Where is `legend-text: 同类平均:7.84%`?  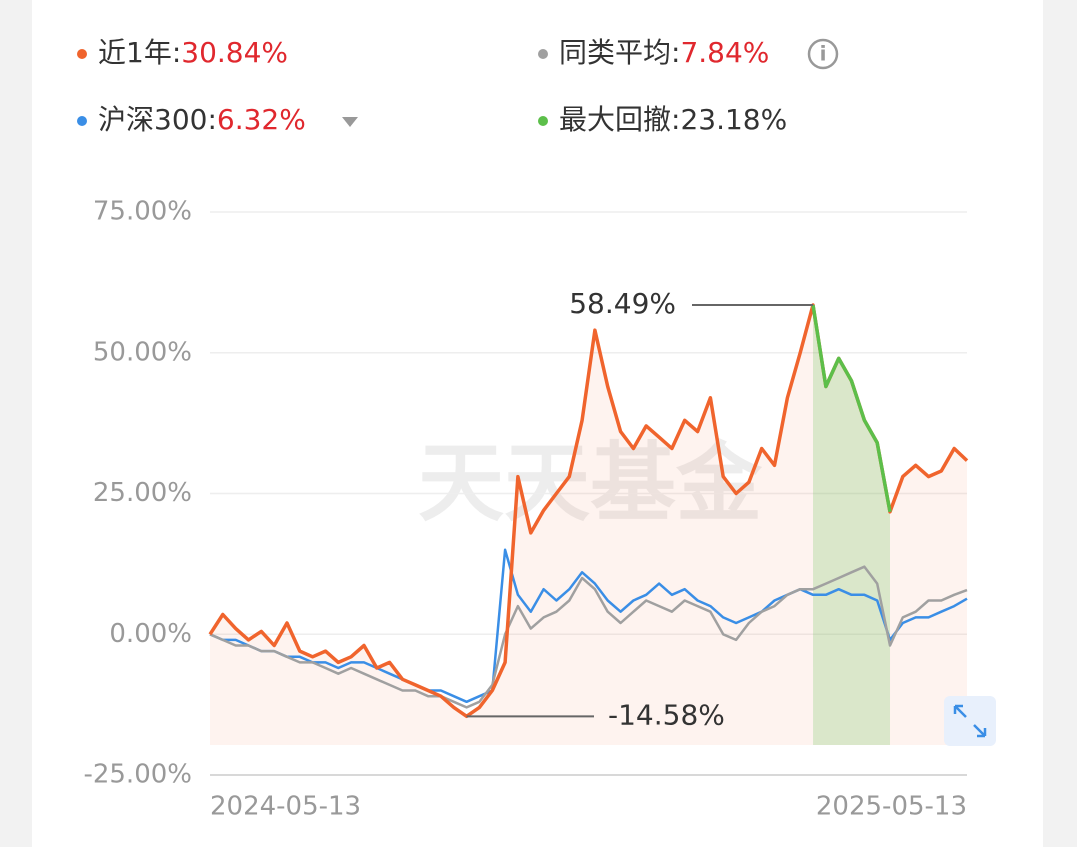
legend-text: 同类平均:7.84% is located at coordinates (664, 52).